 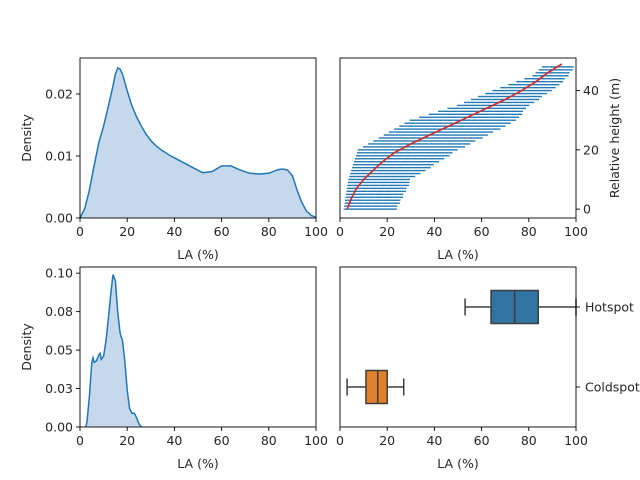 I want to click on fit-curve, so click(x=454, y=136).